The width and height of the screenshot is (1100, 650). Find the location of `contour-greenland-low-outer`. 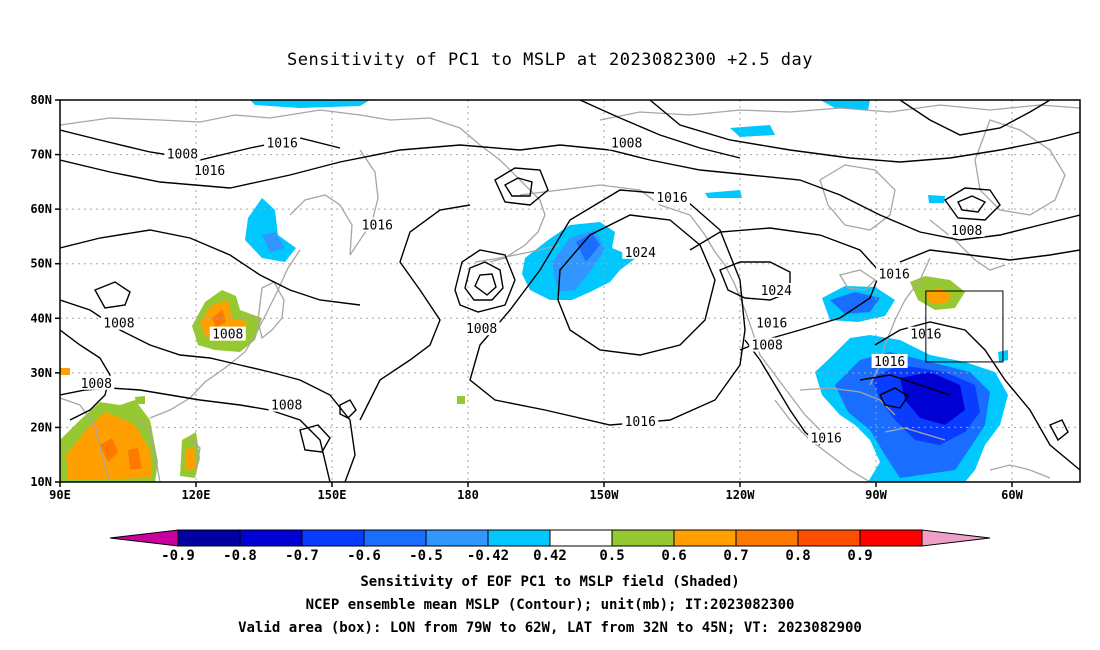

contour-greenland-low-outer is located at coordinates (972, 204).